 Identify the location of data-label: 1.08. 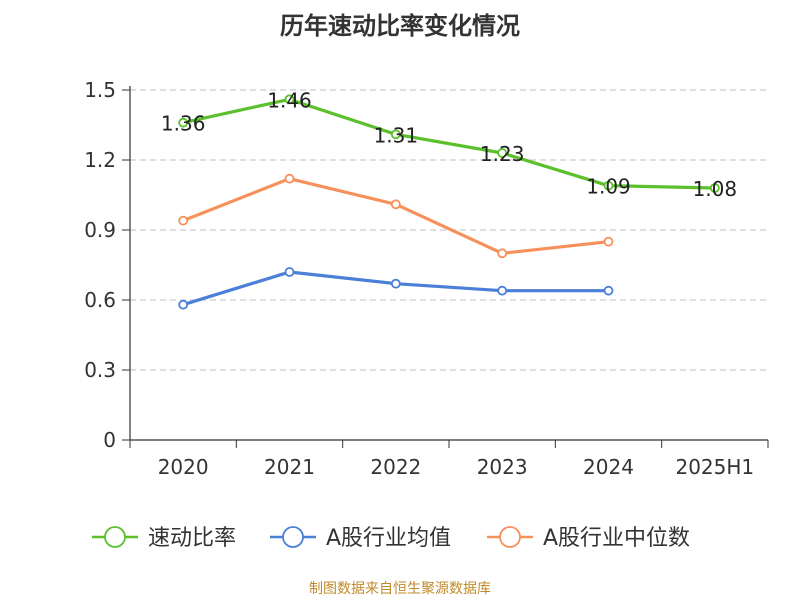
(715, 189).